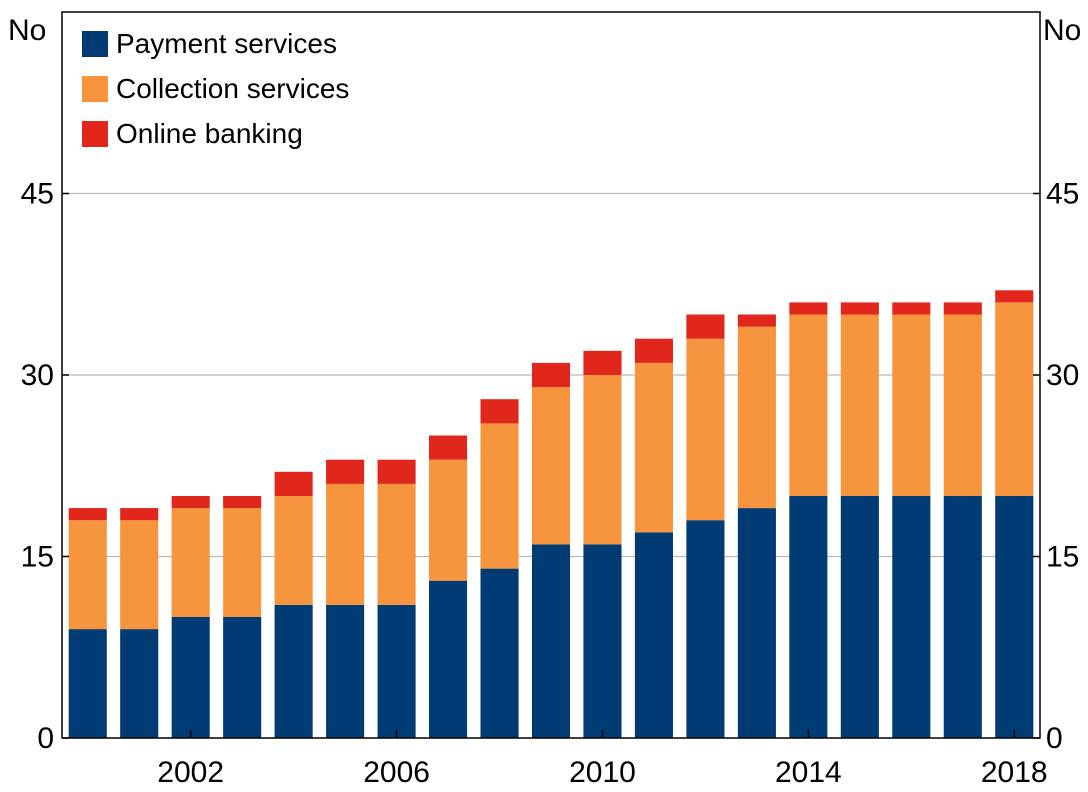 The image size is (1088, 792). Describe the element at coordinates (448, 659) in the screenshot. I see `bar-payment-services-2007` at that location.